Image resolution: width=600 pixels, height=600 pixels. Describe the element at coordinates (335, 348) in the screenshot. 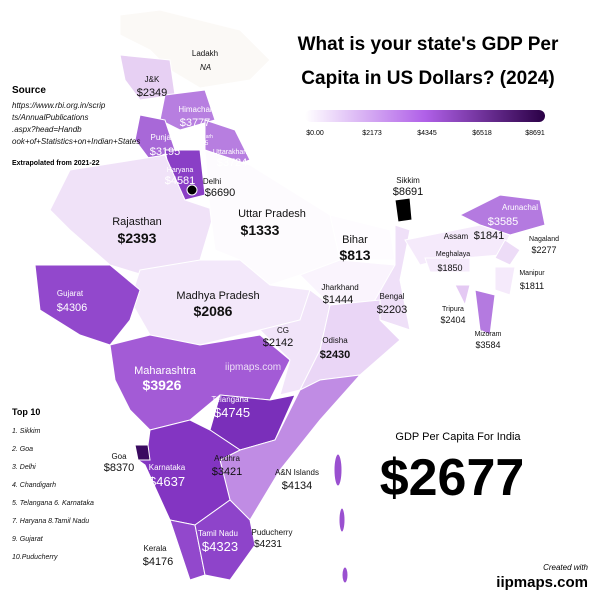

I see `state-label: Odisha $2430` at that location.